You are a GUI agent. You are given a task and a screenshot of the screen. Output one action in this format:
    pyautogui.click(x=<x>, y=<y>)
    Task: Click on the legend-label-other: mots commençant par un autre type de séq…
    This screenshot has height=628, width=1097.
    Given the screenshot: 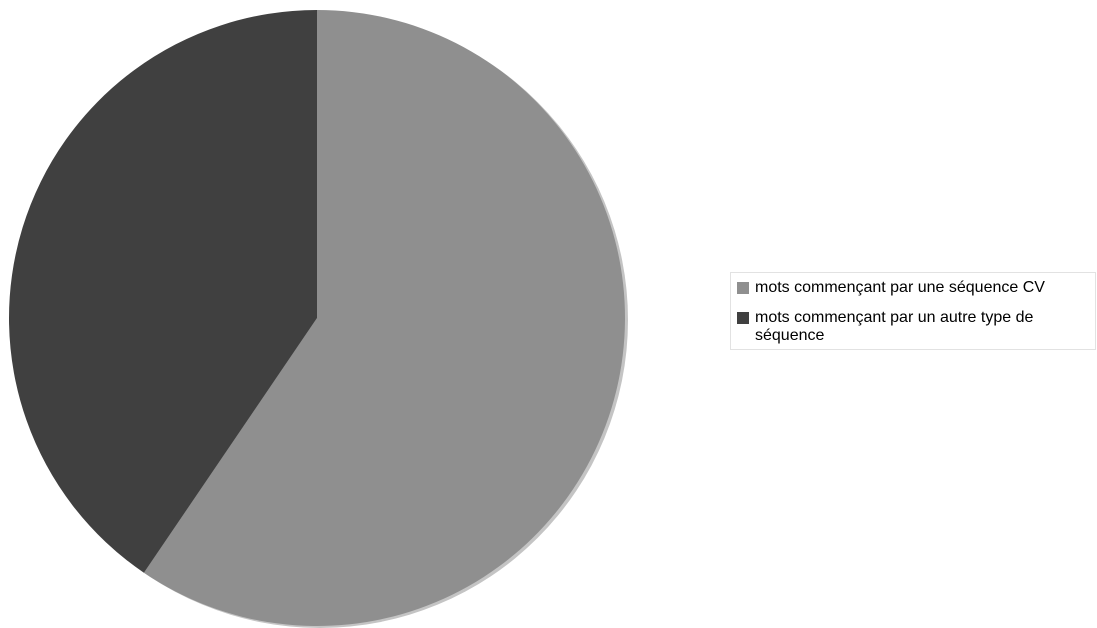 What is the action you would take?
    pyautogui.click(x=894, y=326)
    